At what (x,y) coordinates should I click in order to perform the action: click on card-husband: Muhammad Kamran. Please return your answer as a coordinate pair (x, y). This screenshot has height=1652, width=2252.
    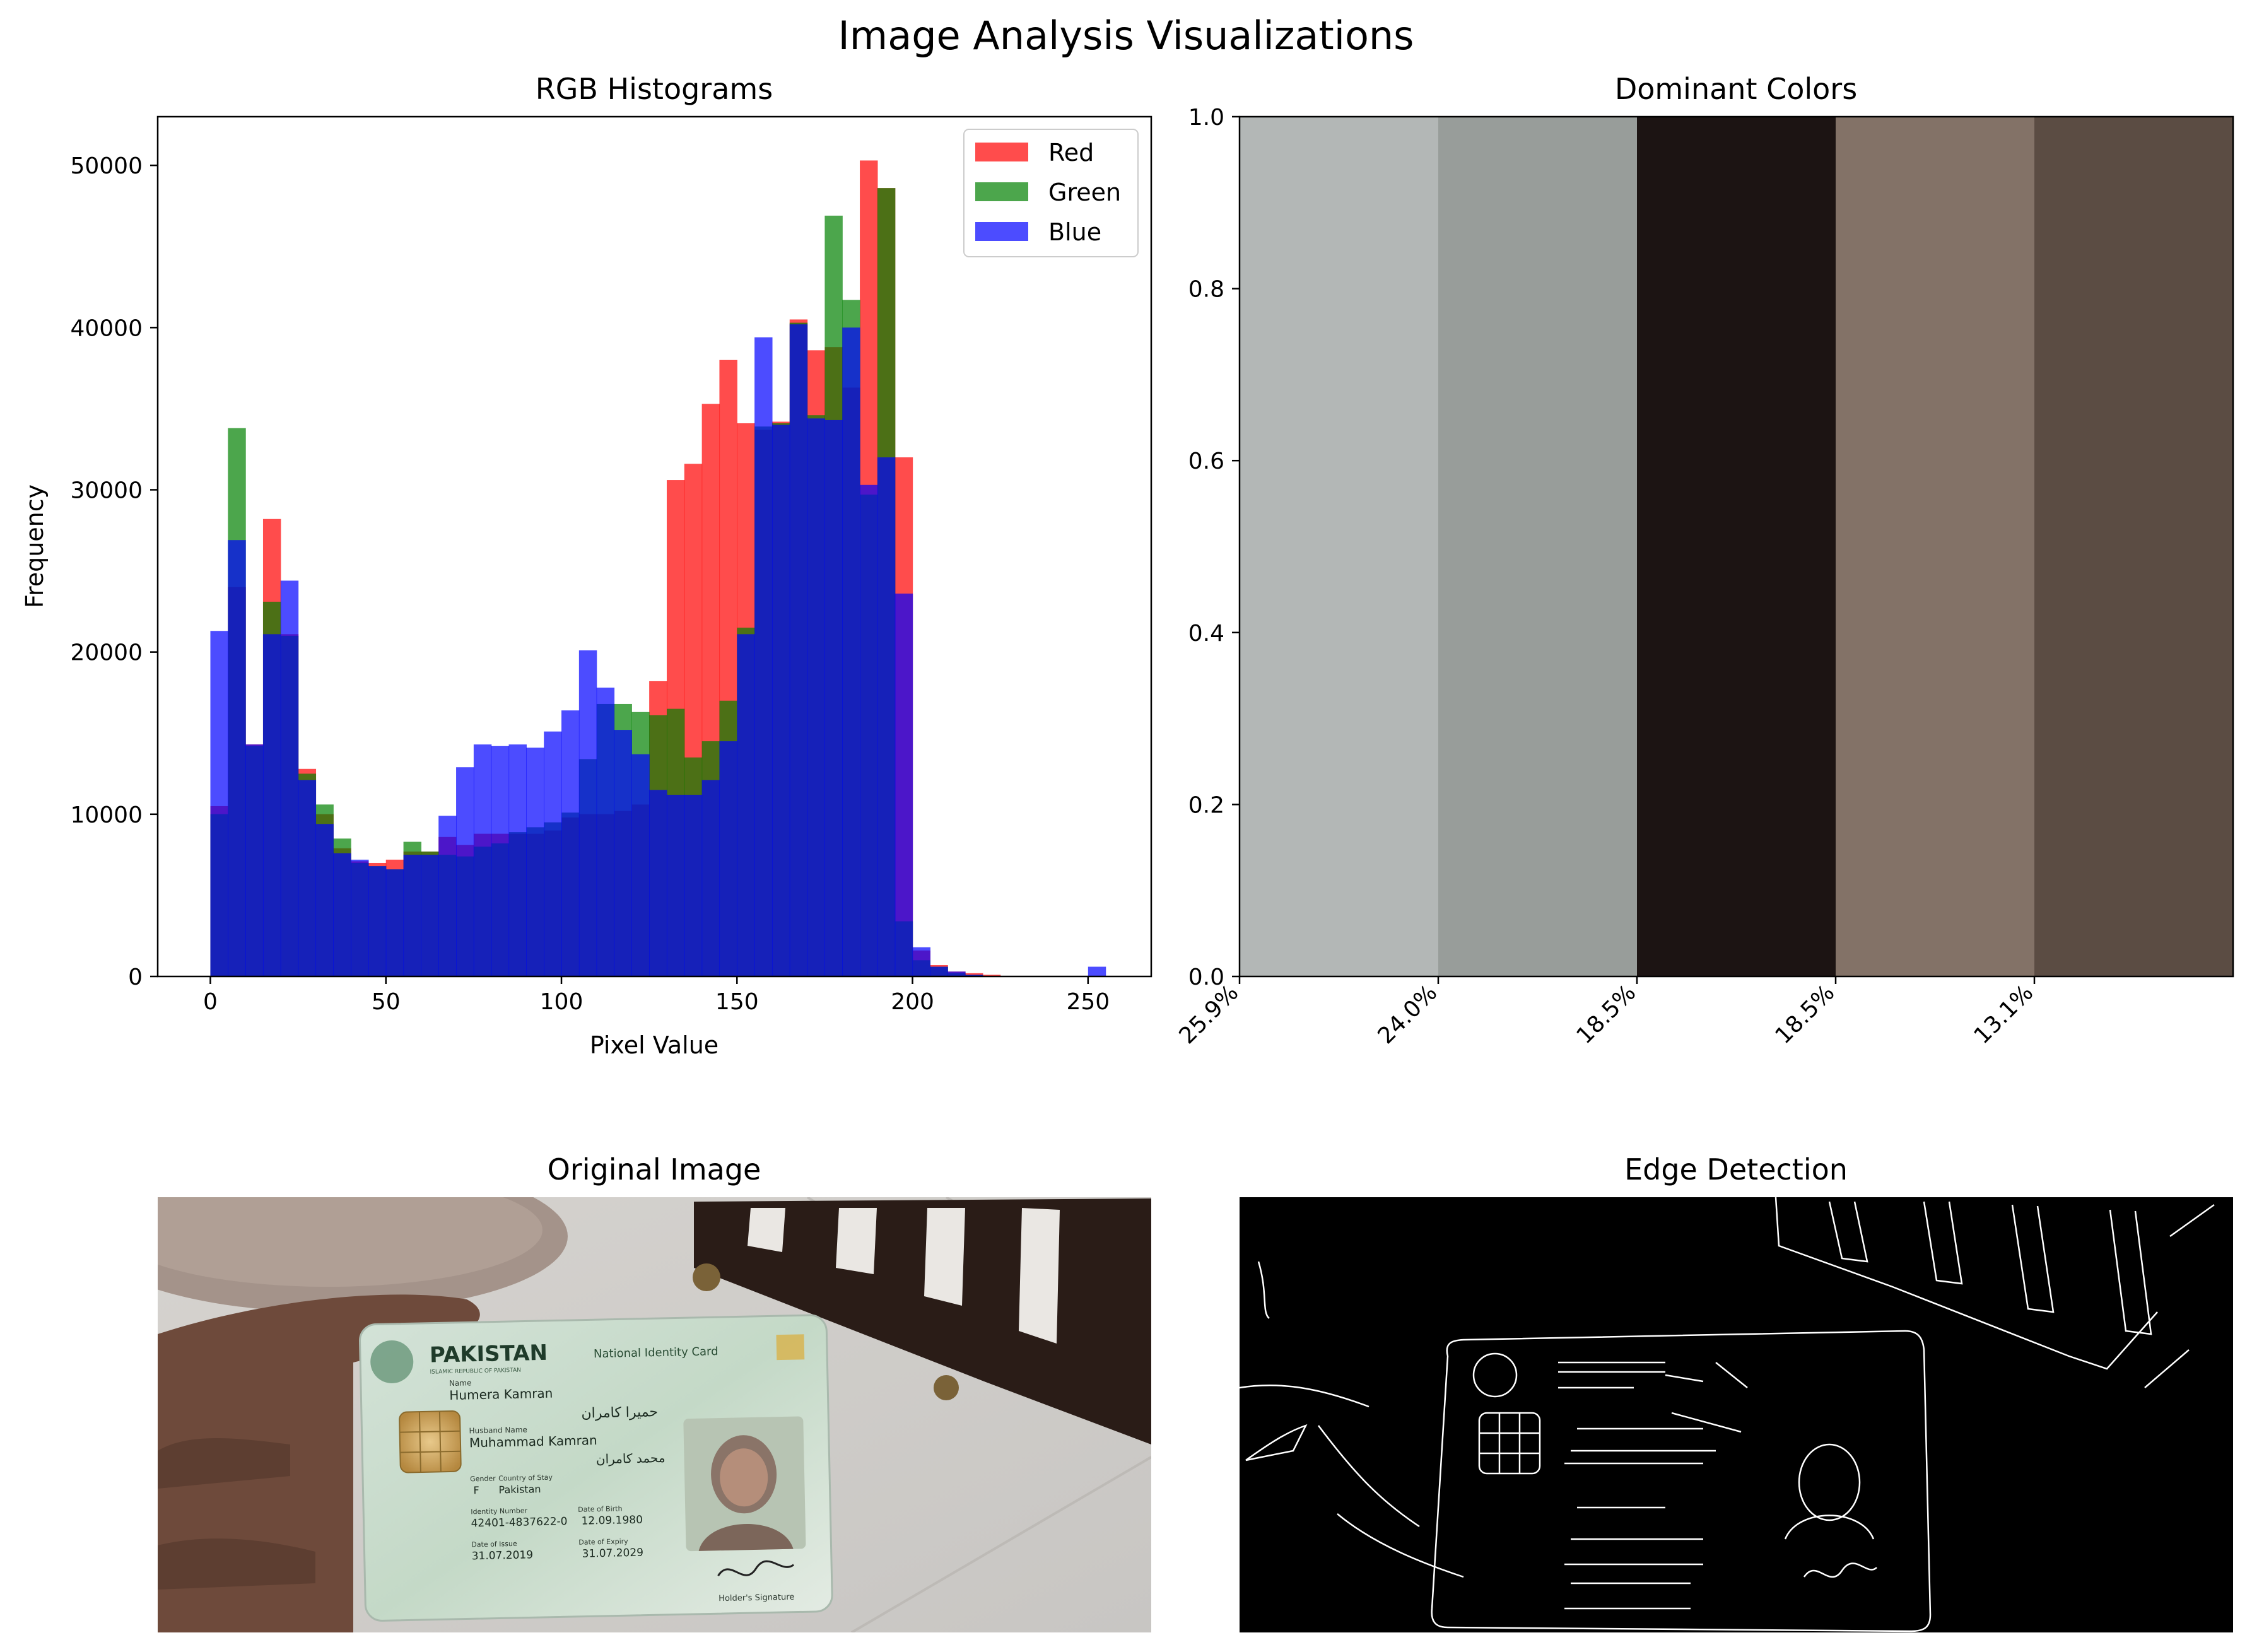
    Looking at the image, I should click on (533, 1441).